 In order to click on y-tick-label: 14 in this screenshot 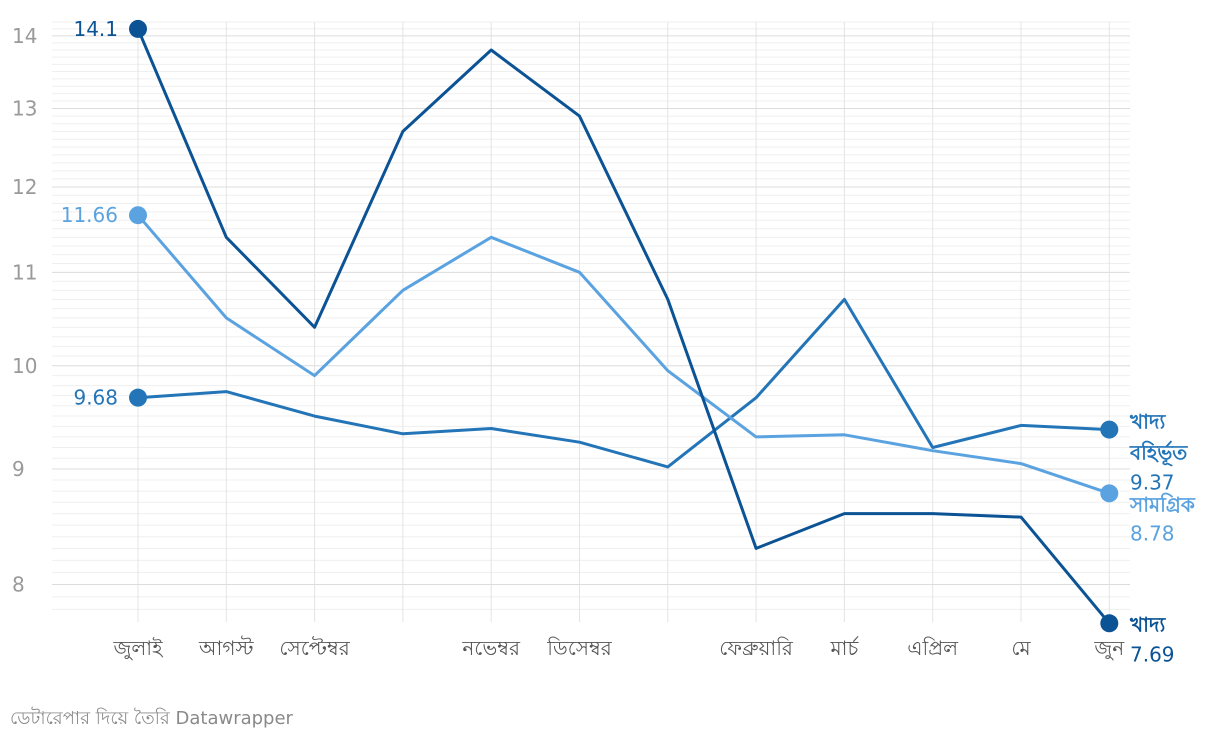, I will do `click(24, 36)`.